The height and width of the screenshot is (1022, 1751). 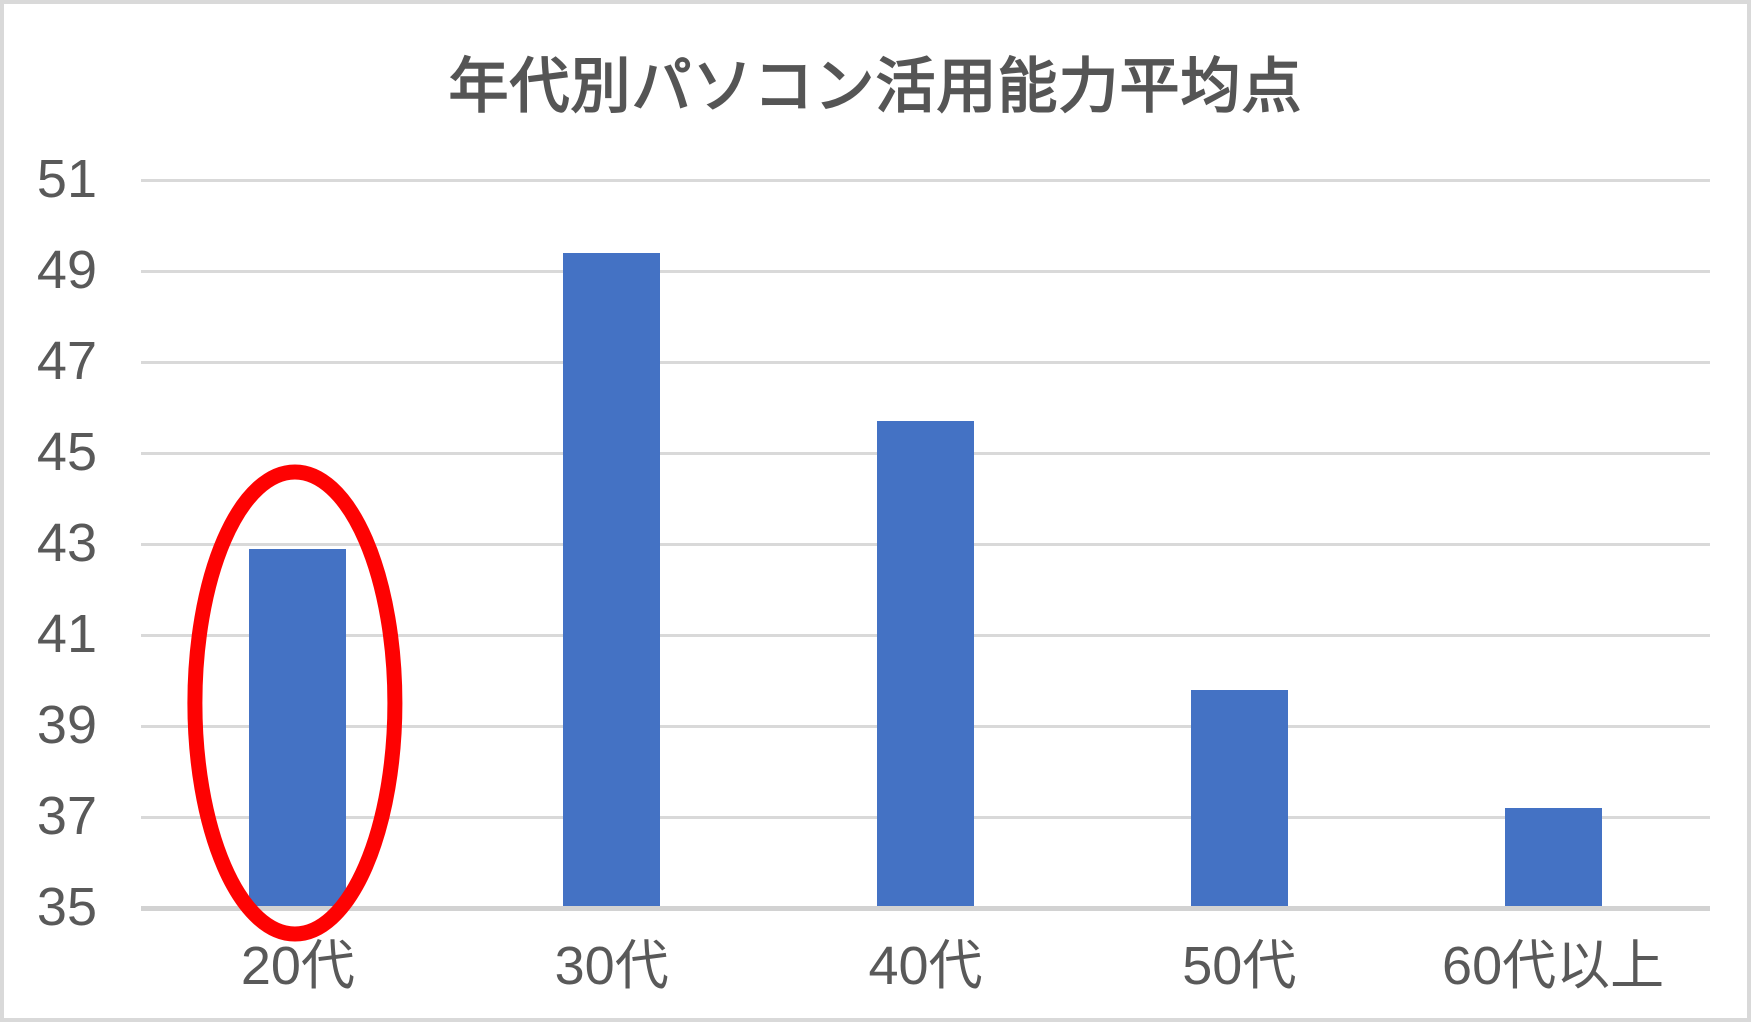 I want to click on x-category-label: 60代以上, so click(x=1553, y=966).